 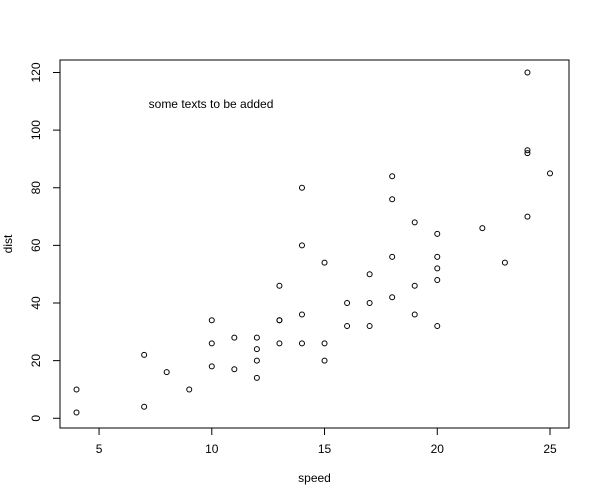 I want to click on y-axis-title: dist, so click(x=8, y=243).